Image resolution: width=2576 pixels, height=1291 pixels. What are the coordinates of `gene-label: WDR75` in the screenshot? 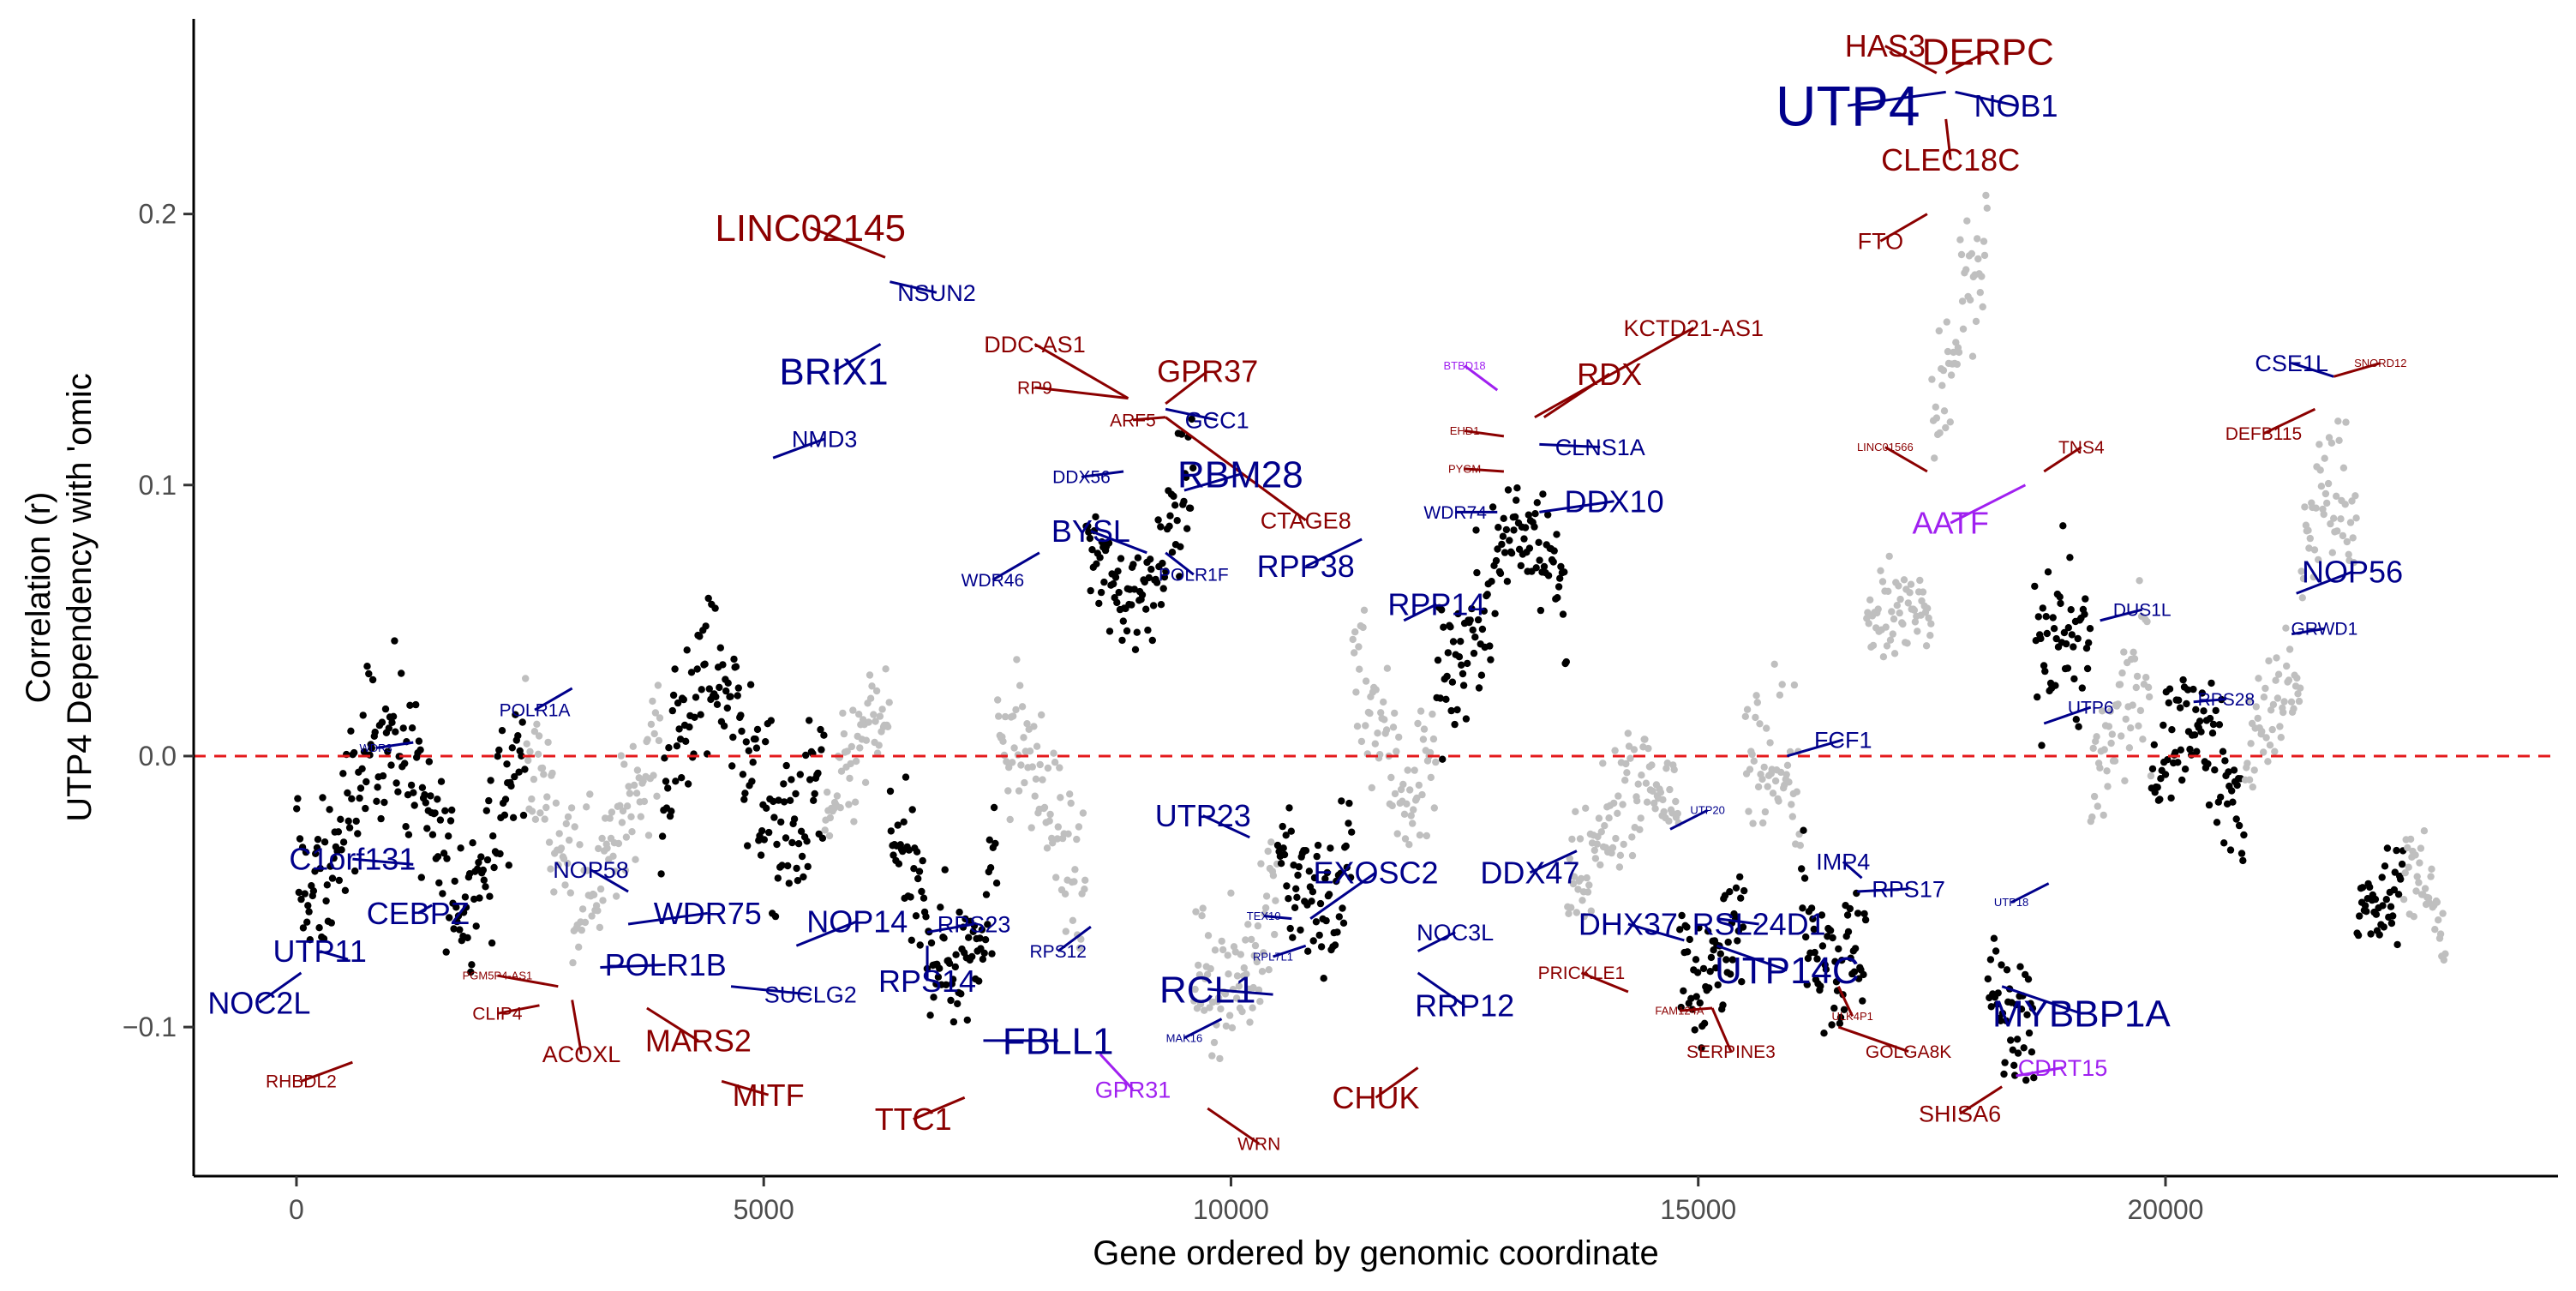 It's located at (708, 914).